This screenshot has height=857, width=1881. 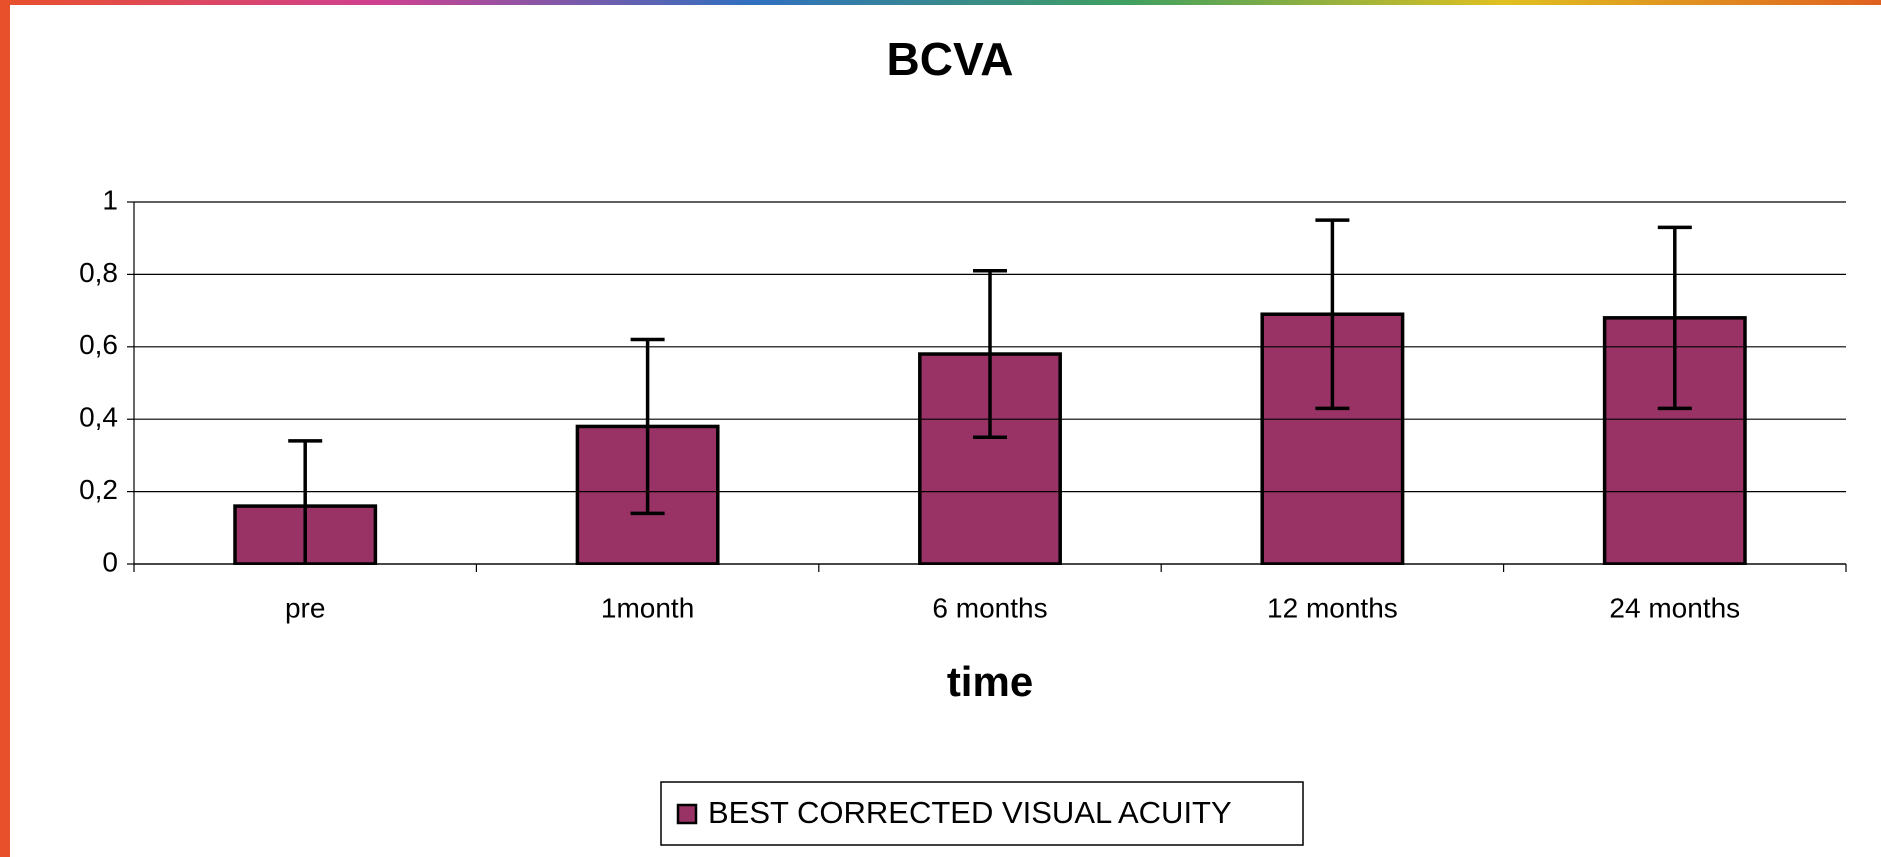 I want to click on x-tick-label: 6 months, so click(x=989, y=607).